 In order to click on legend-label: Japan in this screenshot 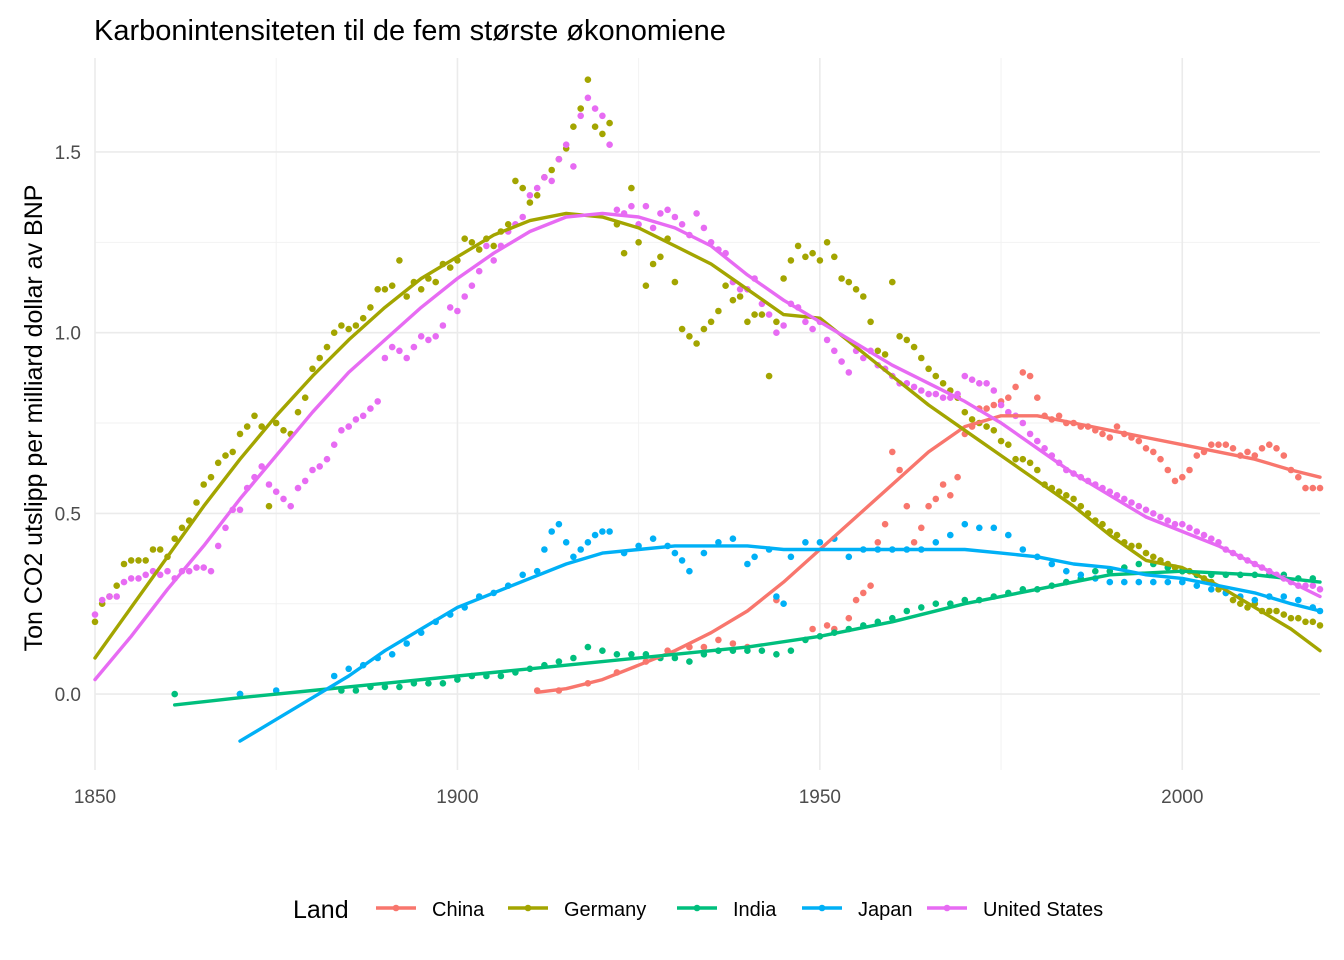, I will do `click(885, 910)`.